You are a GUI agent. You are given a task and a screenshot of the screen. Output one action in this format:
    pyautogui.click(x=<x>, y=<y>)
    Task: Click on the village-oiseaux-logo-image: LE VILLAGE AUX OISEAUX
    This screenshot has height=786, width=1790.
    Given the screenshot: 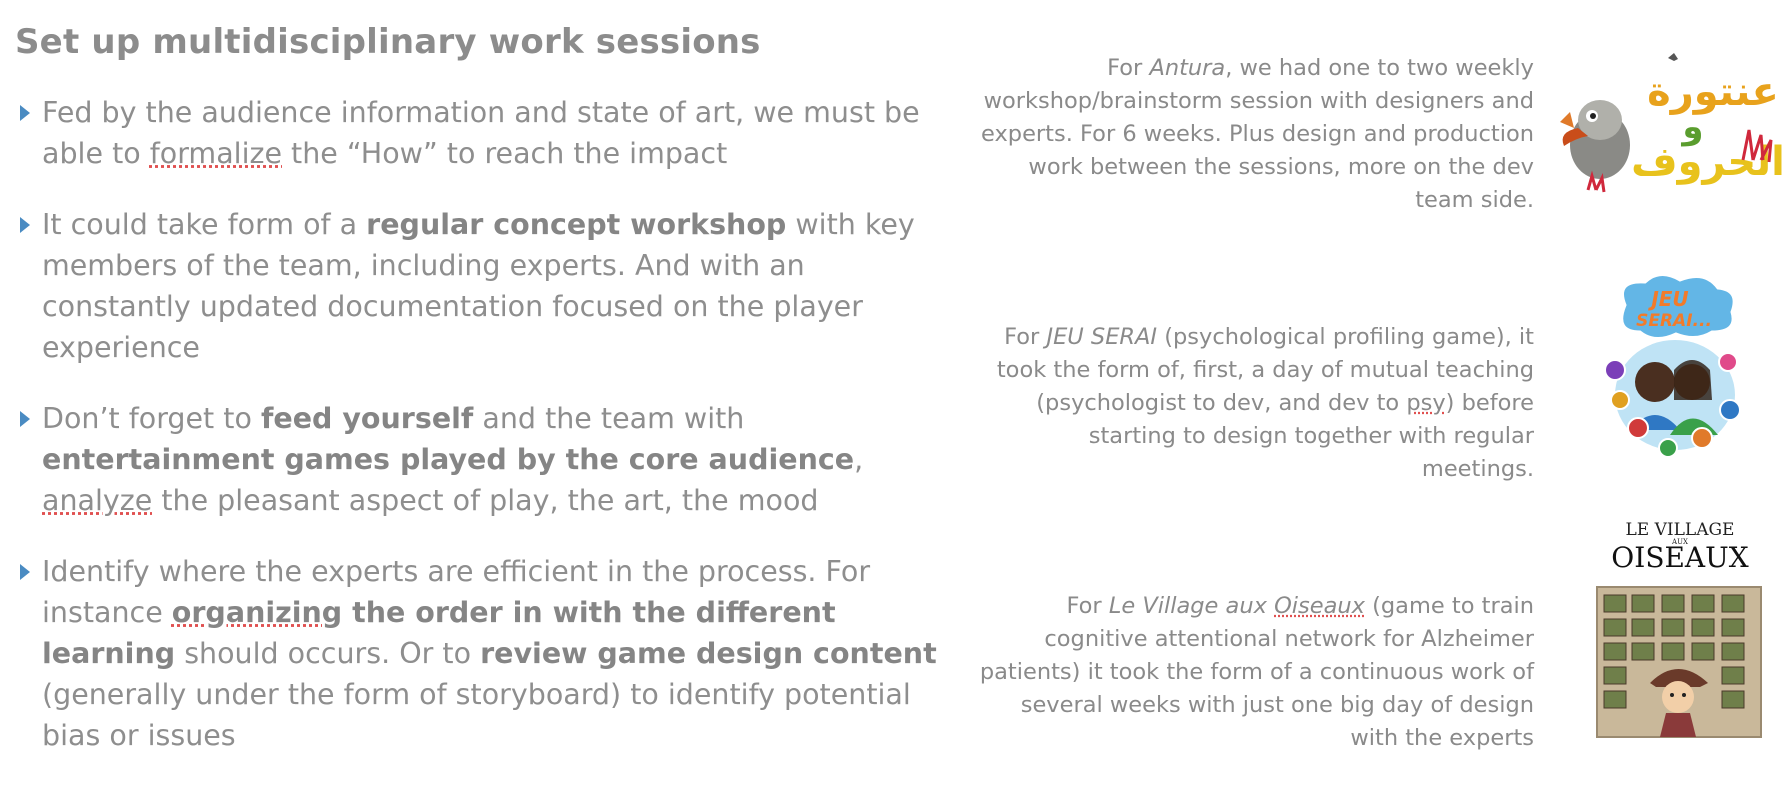 What is the action you would take?
    pyautogui.click(x=1679, y=629)
    